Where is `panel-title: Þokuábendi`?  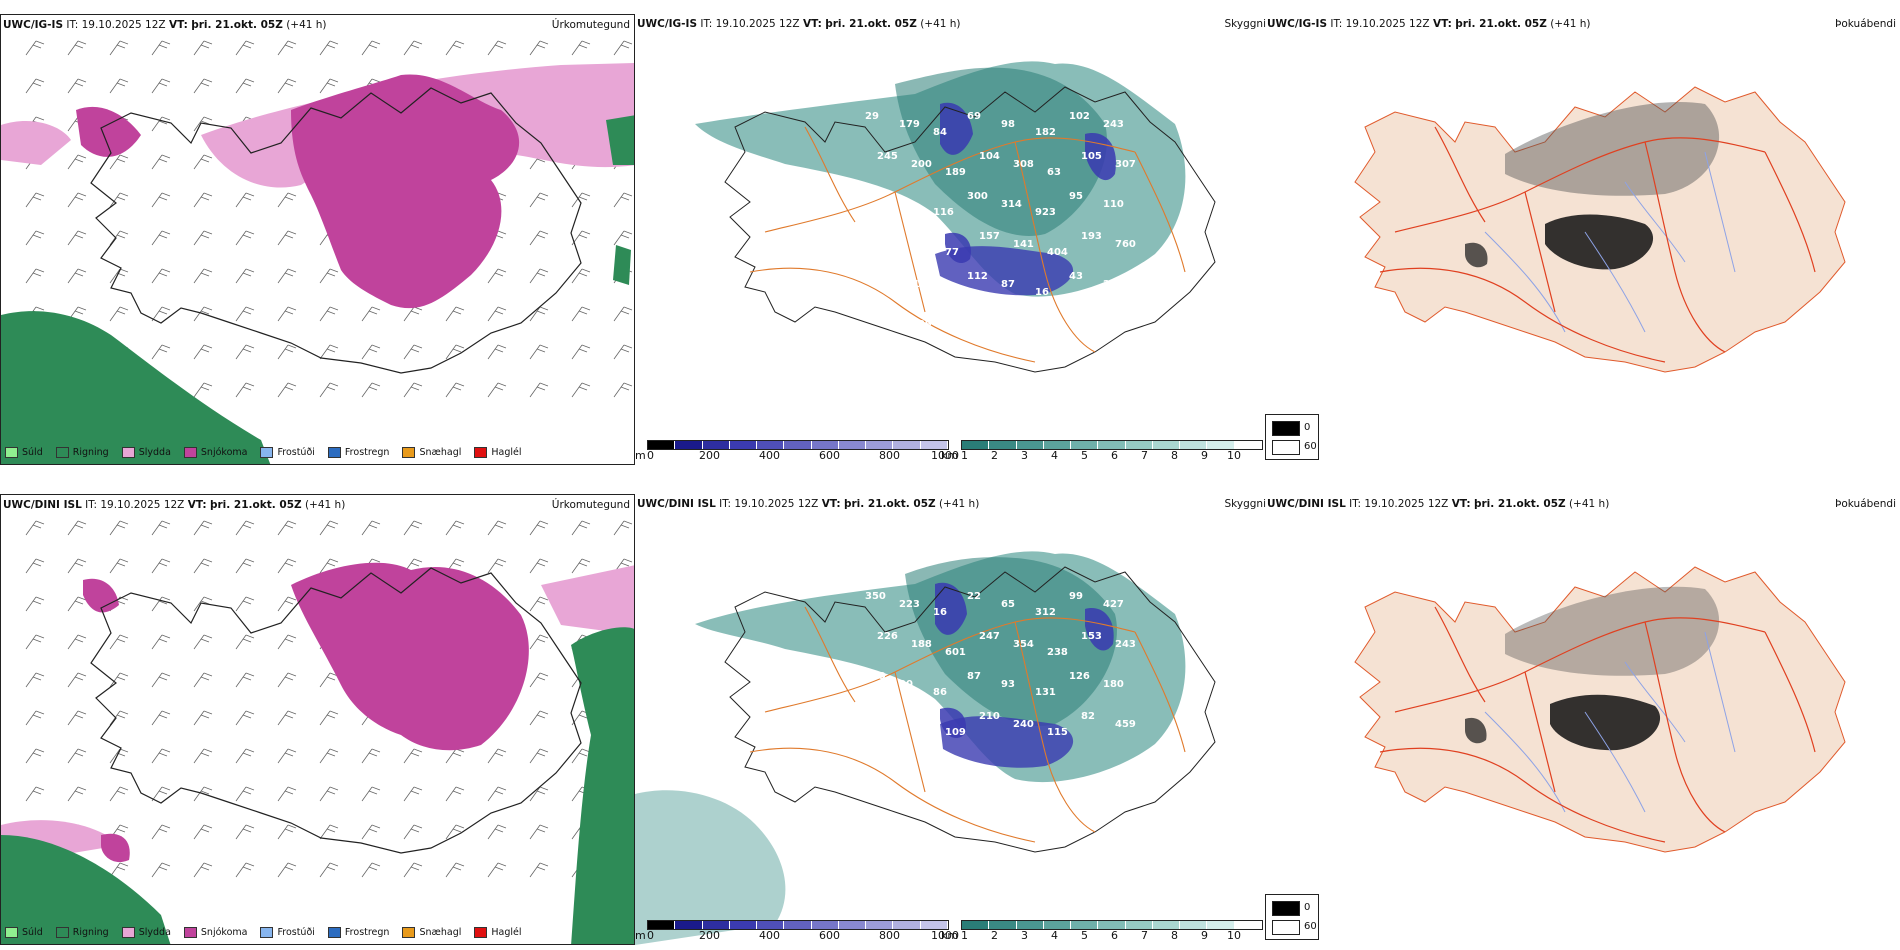 panel-title: Þokuábendi is located at coordinates (1865, 24).